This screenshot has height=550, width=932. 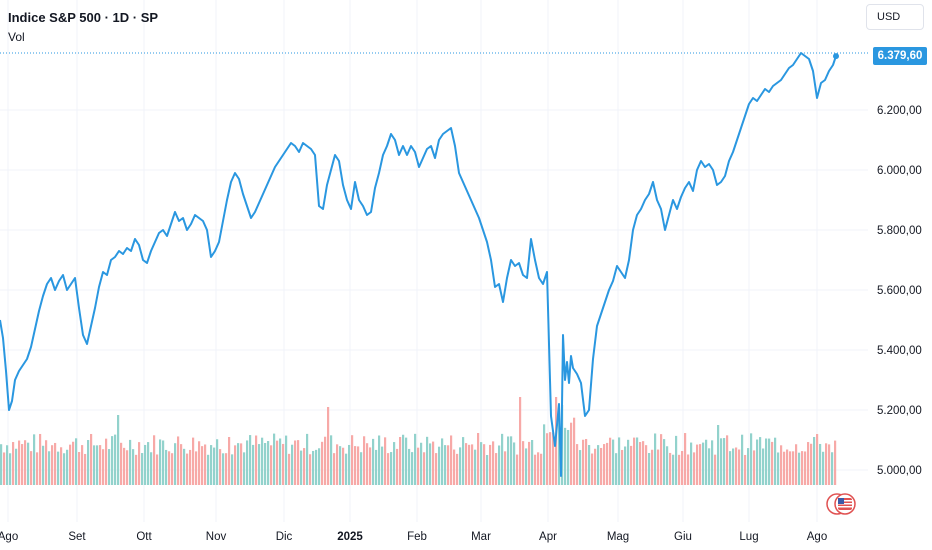 I want to click on y-tick-label: 5.400,00, so click(x=899, y=351).